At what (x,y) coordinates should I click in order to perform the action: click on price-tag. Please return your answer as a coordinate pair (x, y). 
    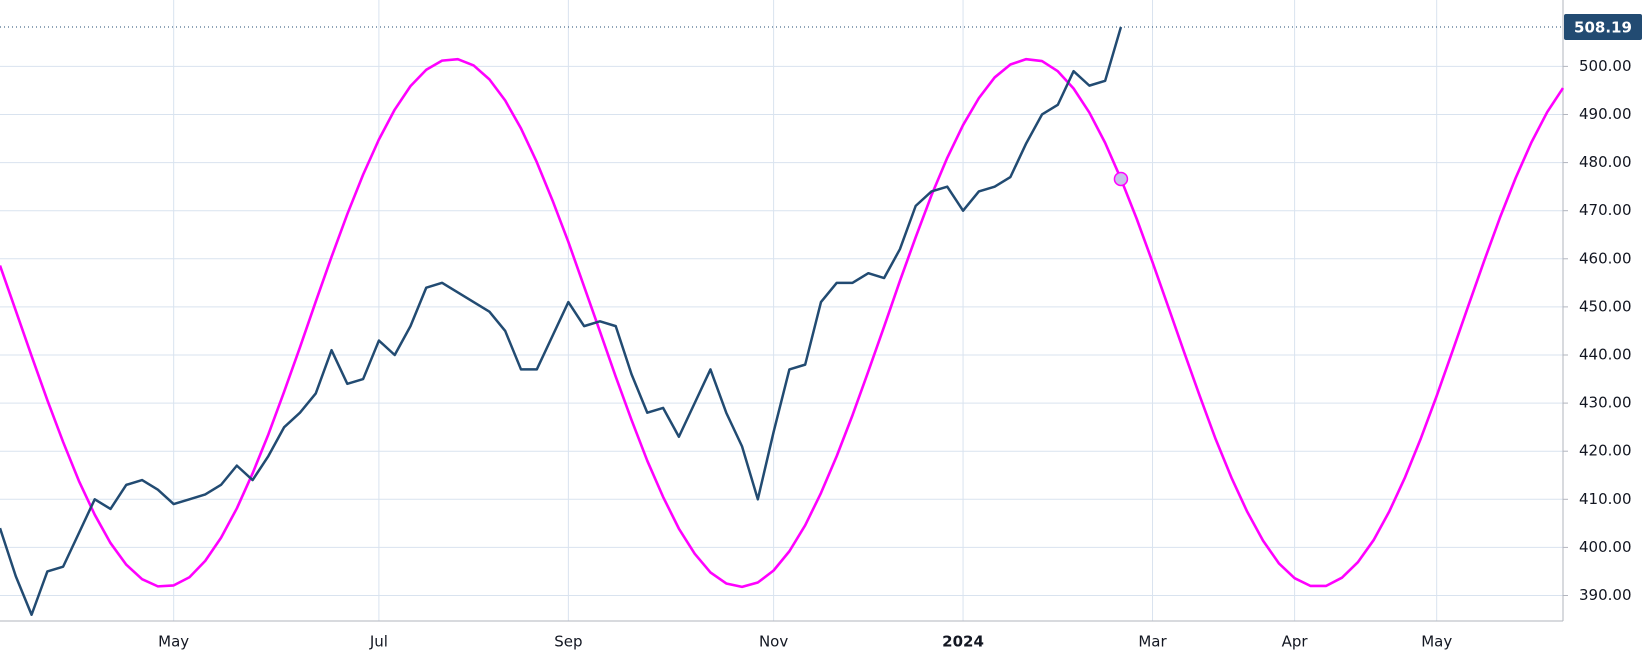
    Looking at the image, I should click on (1603, 26).